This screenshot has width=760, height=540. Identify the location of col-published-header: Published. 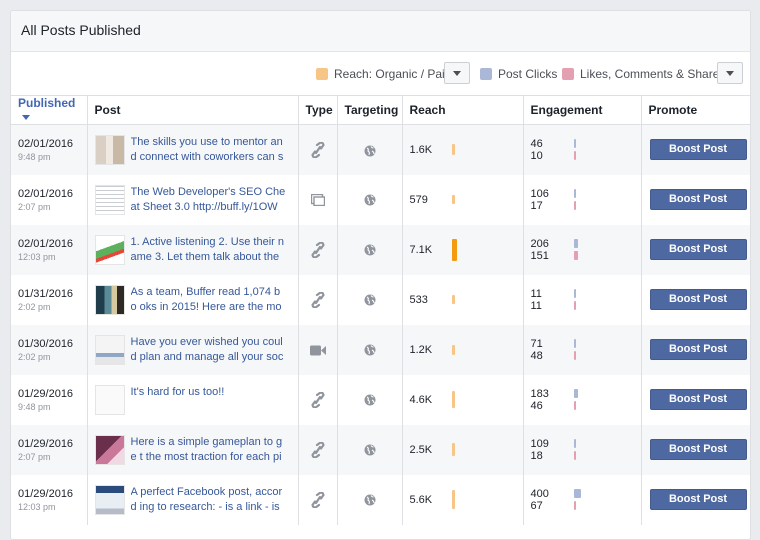
(49, 110).